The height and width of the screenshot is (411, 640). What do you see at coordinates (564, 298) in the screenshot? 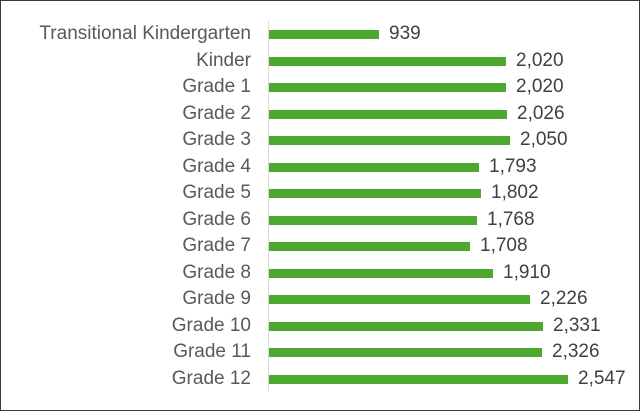
I see `data-label: 2,226` at bounding box center [564, 298].